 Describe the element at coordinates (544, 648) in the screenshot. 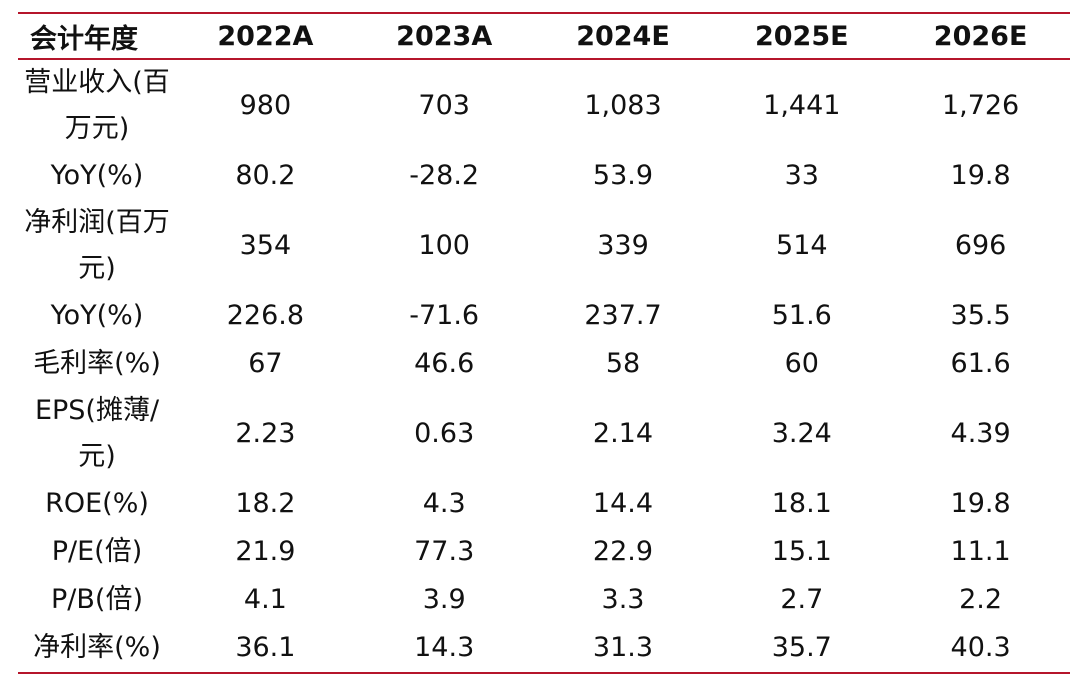

I see `table-row-net-margin: 净利率(%) 36.1 14.3 31.3 35.7 40.3` at that location.